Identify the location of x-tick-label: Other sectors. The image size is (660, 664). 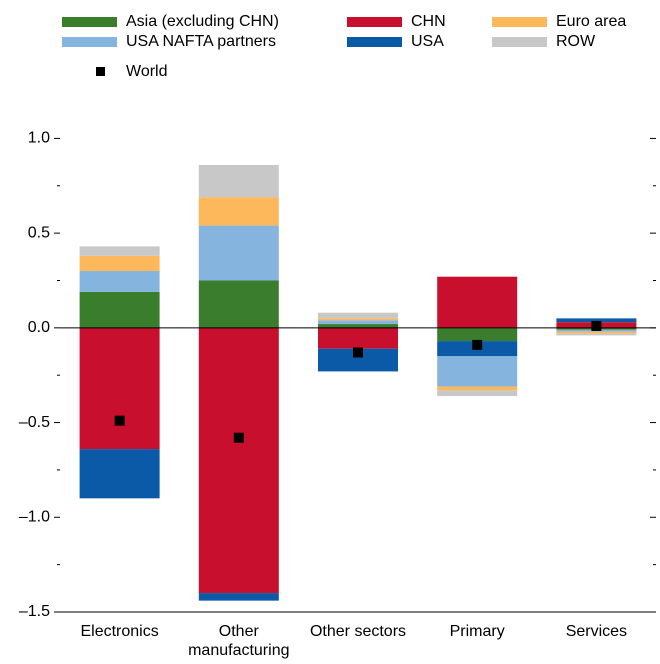
(358, 631).